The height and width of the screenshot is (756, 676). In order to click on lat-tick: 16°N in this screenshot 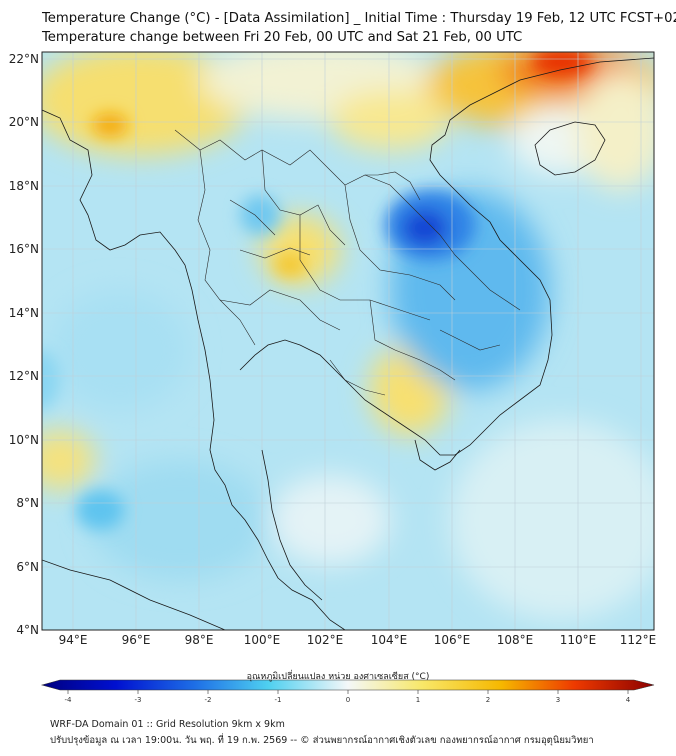, I will do `click(24, 249)`.